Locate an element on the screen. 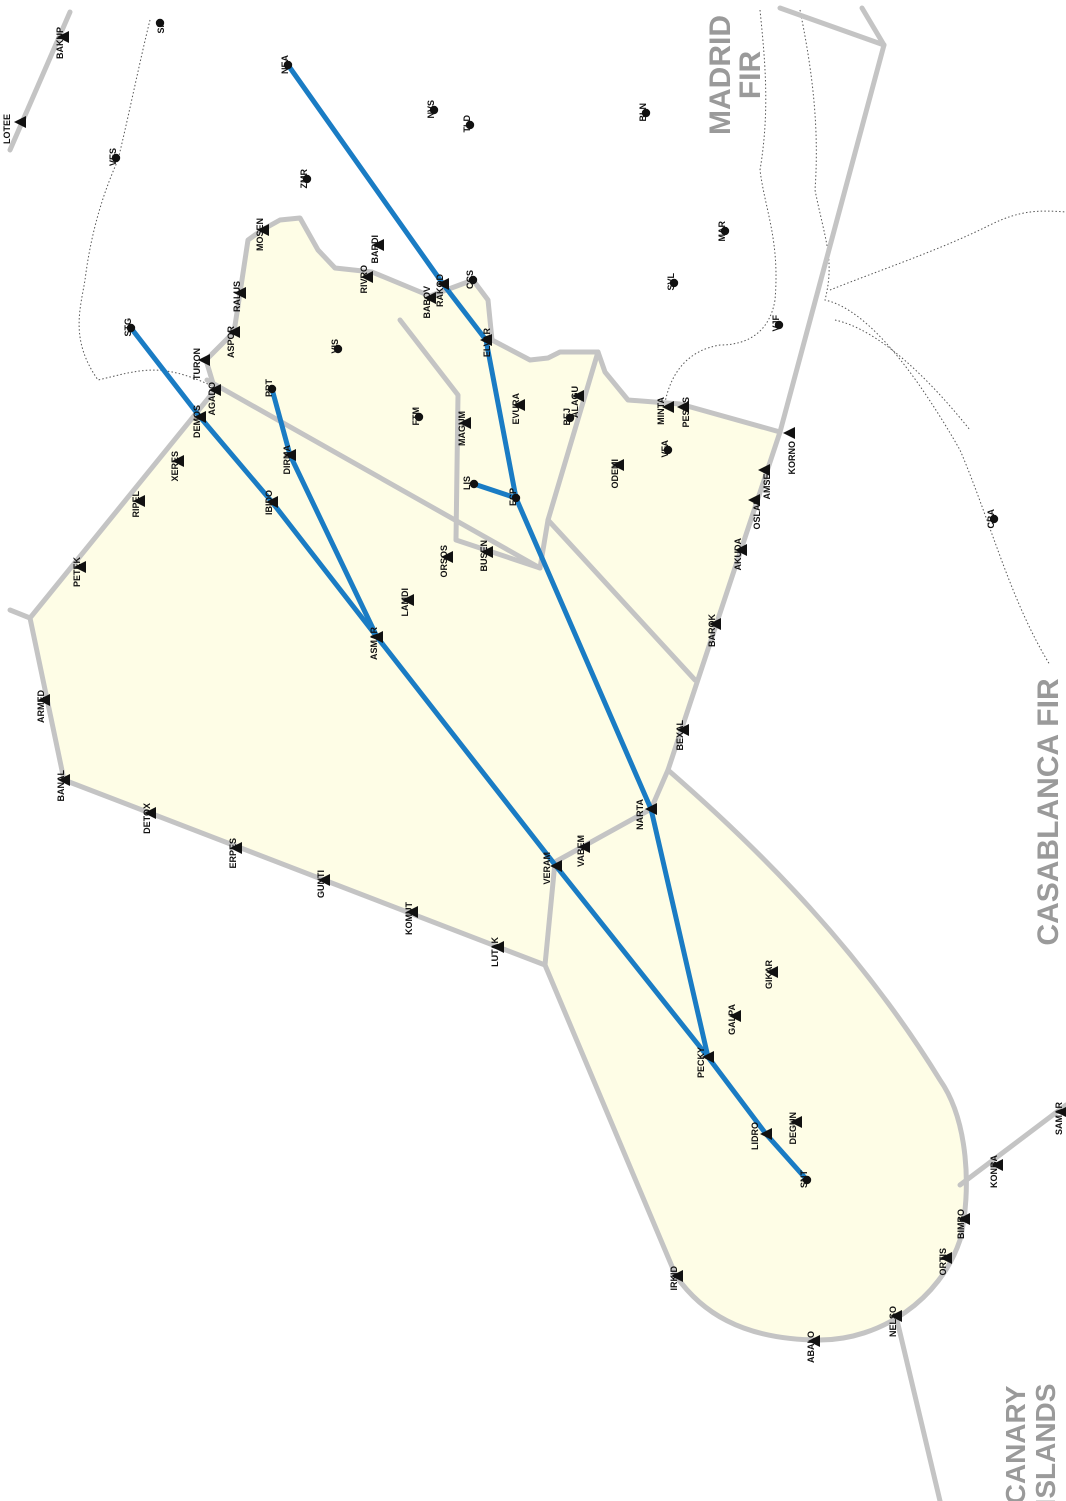  waypoint-vjf: VJF is located at coordinates (777, 323).